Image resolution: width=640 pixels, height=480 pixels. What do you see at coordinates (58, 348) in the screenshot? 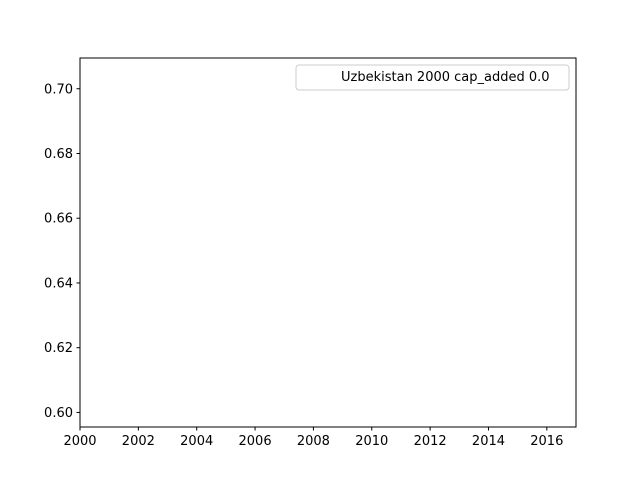
I see `y-tick-label: 0.62` at bounding box center [58, 348].